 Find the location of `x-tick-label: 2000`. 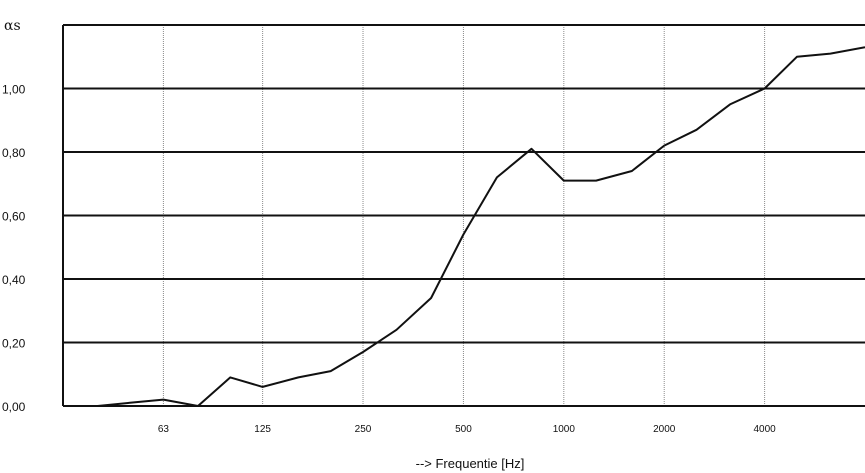

x-tick-label: 2000 is located at coordinates (664, 429).